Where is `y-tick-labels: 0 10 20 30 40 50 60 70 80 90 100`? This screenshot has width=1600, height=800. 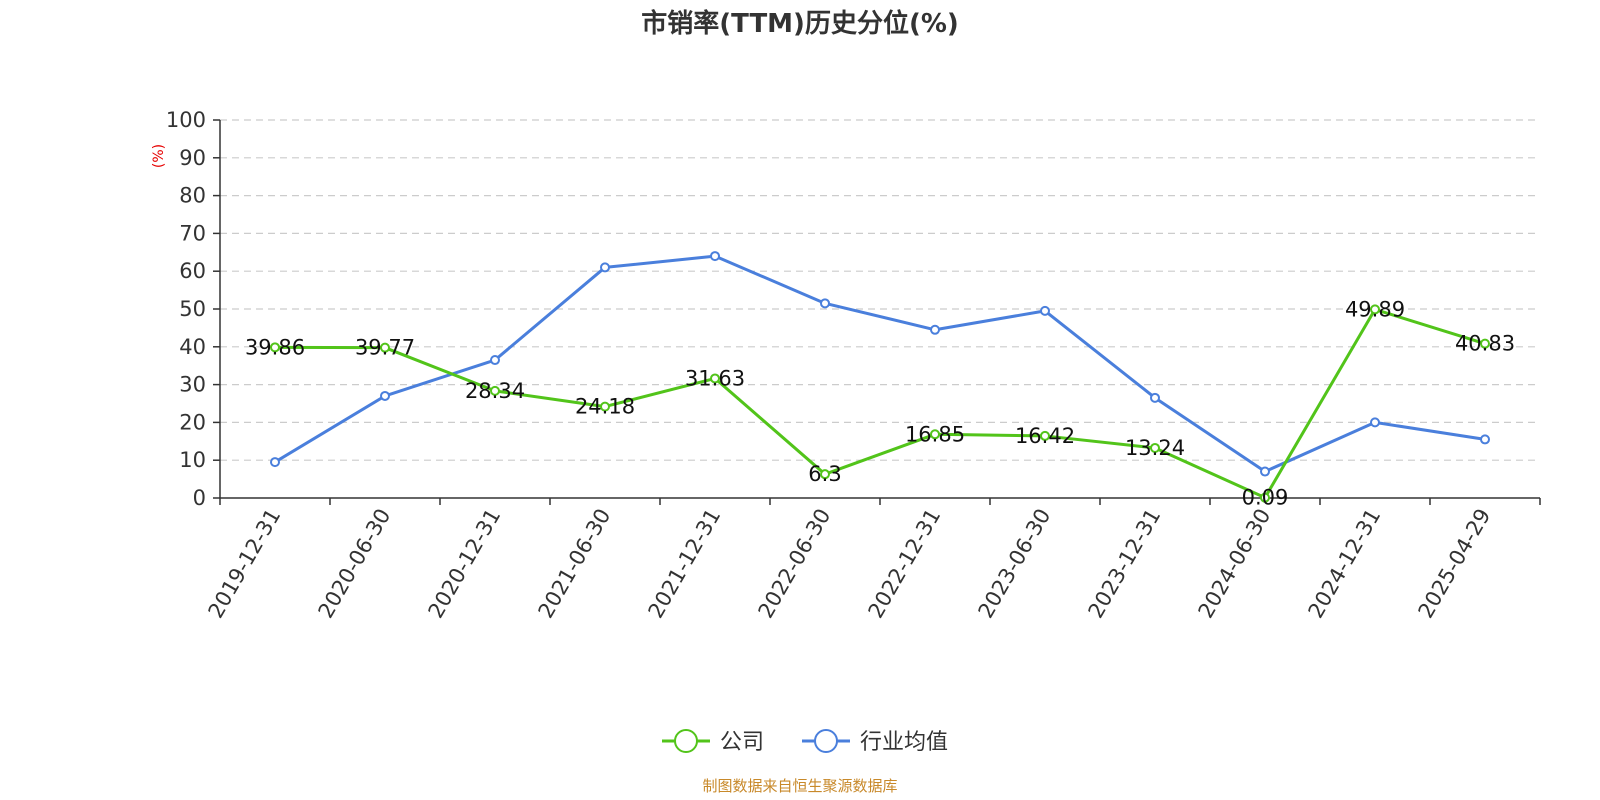
y-tick-labels: 0 10 20 30 40 50 60 70 80 90 100 is located at coordinates (186, 309).